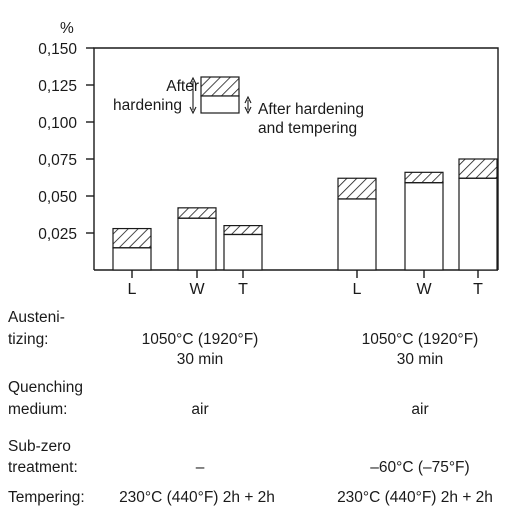 The image size is (509, 511). I want to click on y-tick-label: 0,125, so click(57, 86).